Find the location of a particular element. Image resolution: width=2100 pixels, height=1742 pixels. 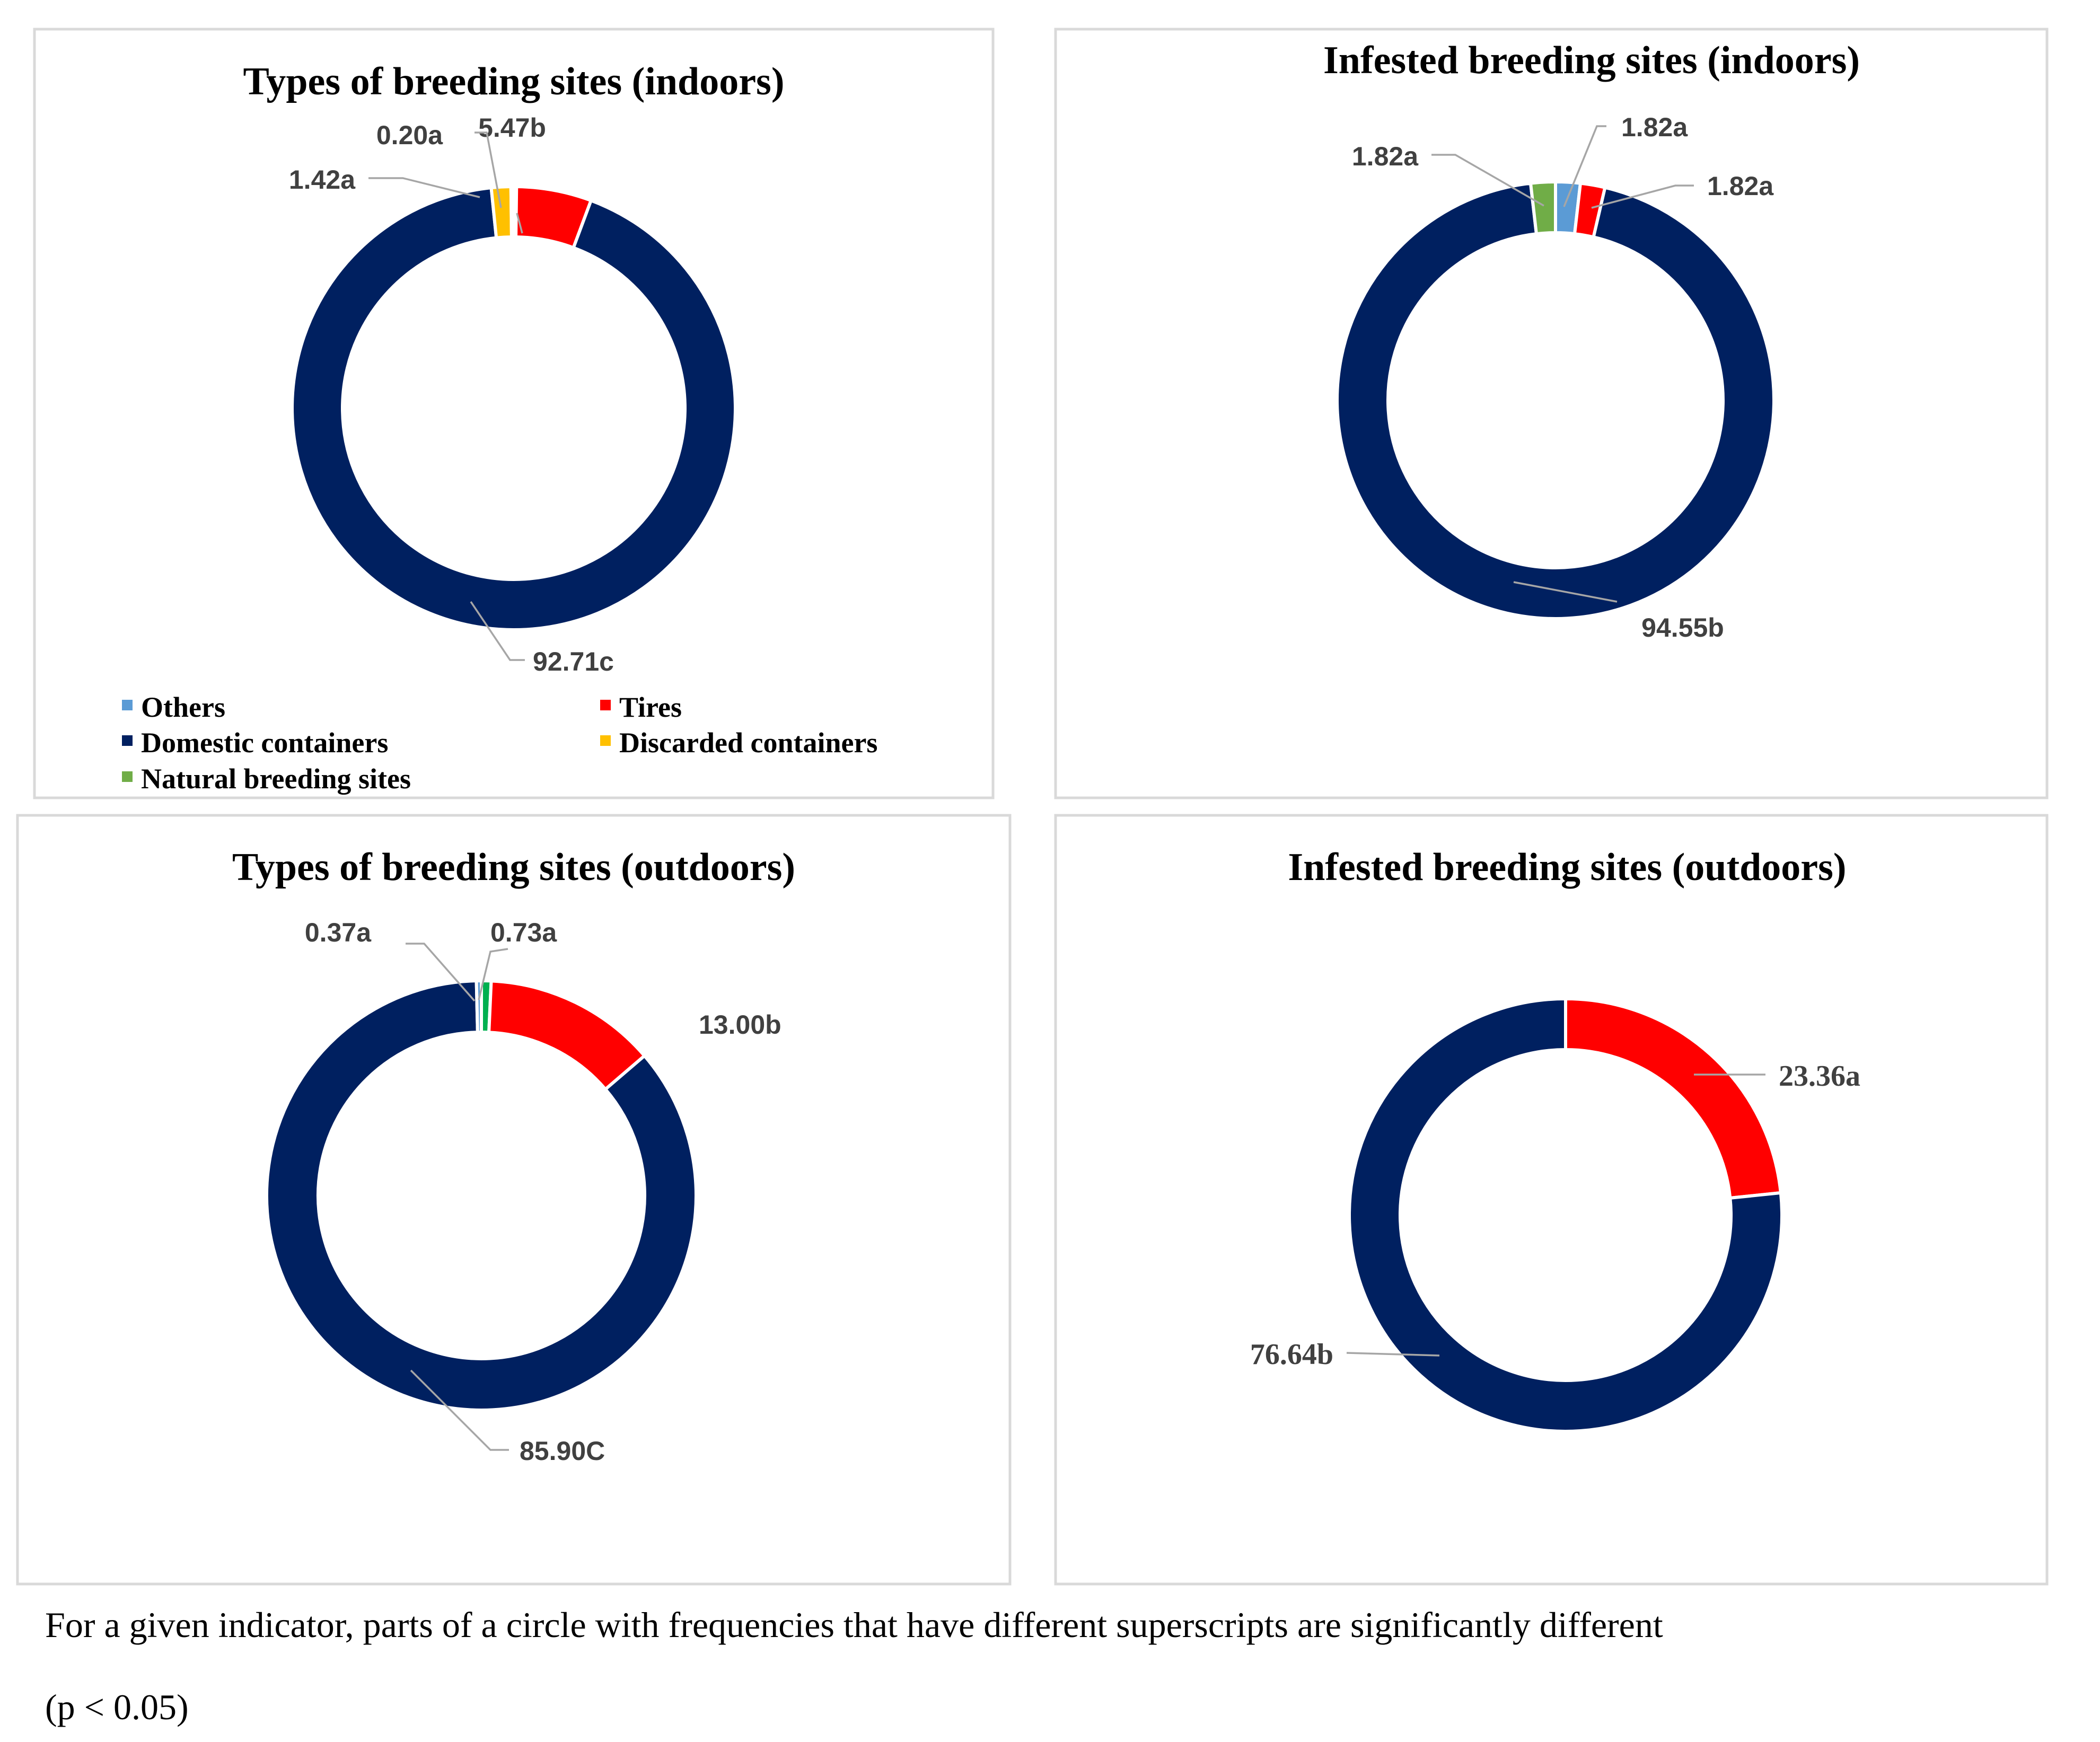

legend-item-discarded-containers: Discarded containers is located at coordinates (738, 743).